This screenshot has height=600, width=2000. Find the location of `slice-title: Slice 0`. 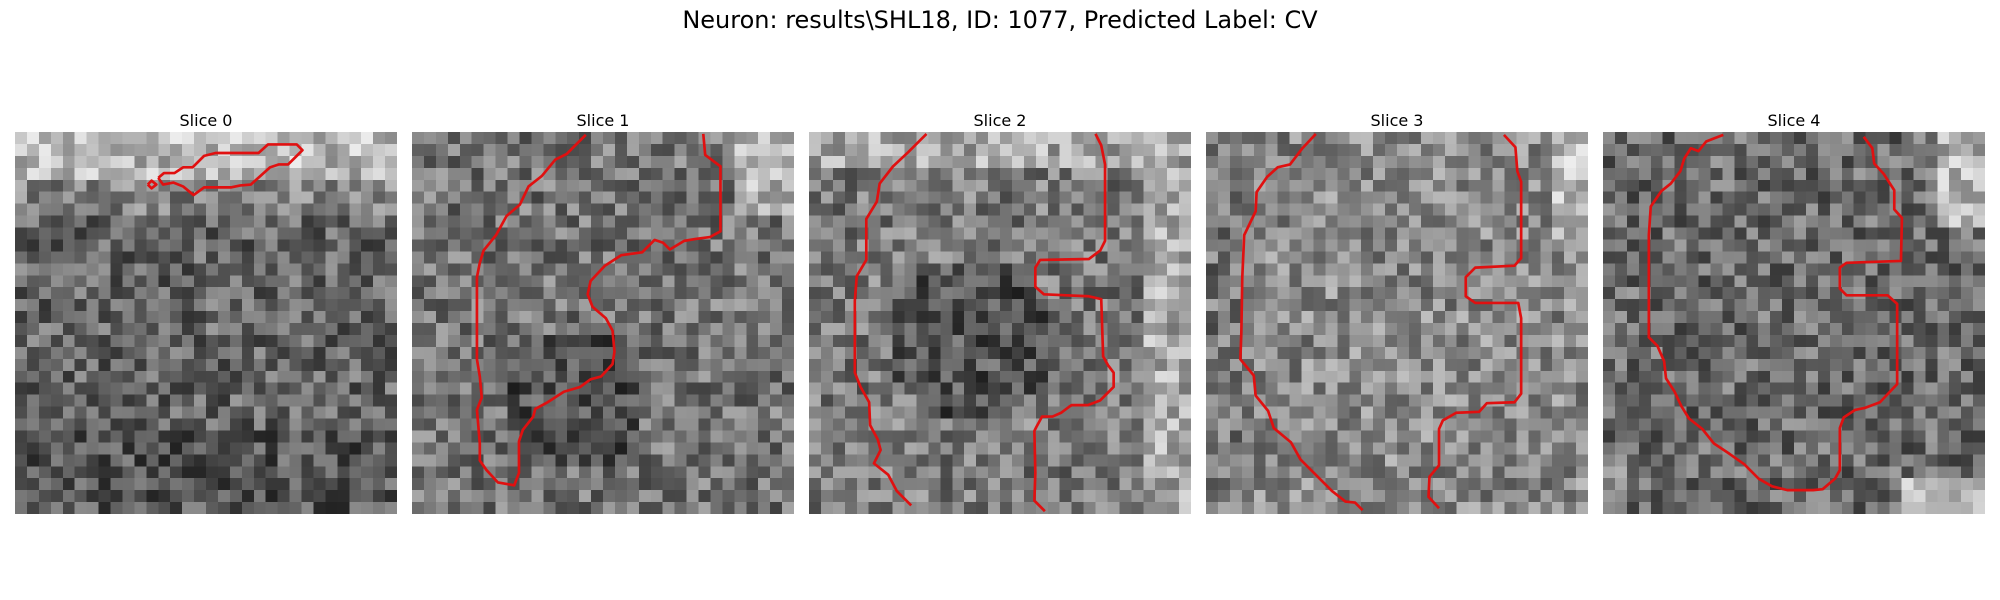

slice-title: Slice 0 is located at coordinates (206, 120).